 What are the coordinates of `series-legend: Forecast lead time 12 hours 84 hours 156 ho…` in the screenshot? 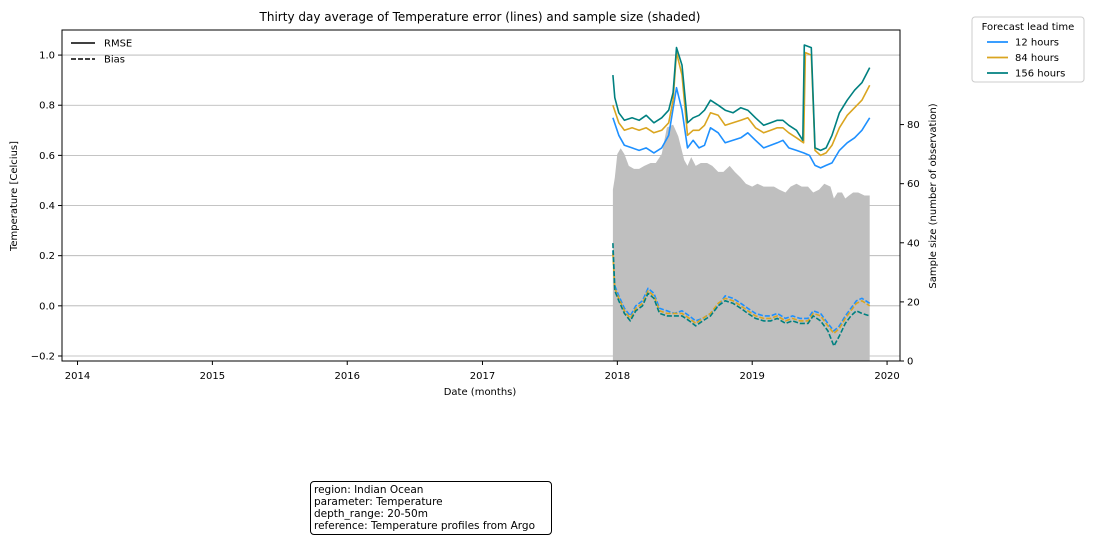 It's located at (1028, 49).